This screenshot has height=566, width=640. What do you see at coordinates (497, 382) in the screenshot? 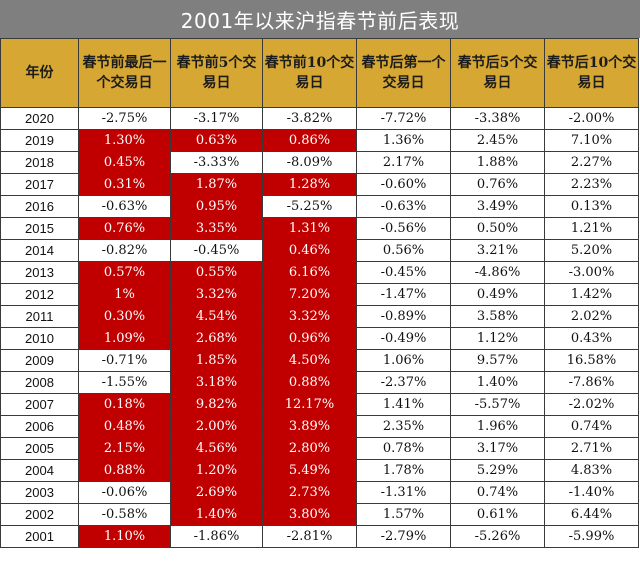
I see `post-5-days-cell: 1.40%` at bounding box center [497, 382].